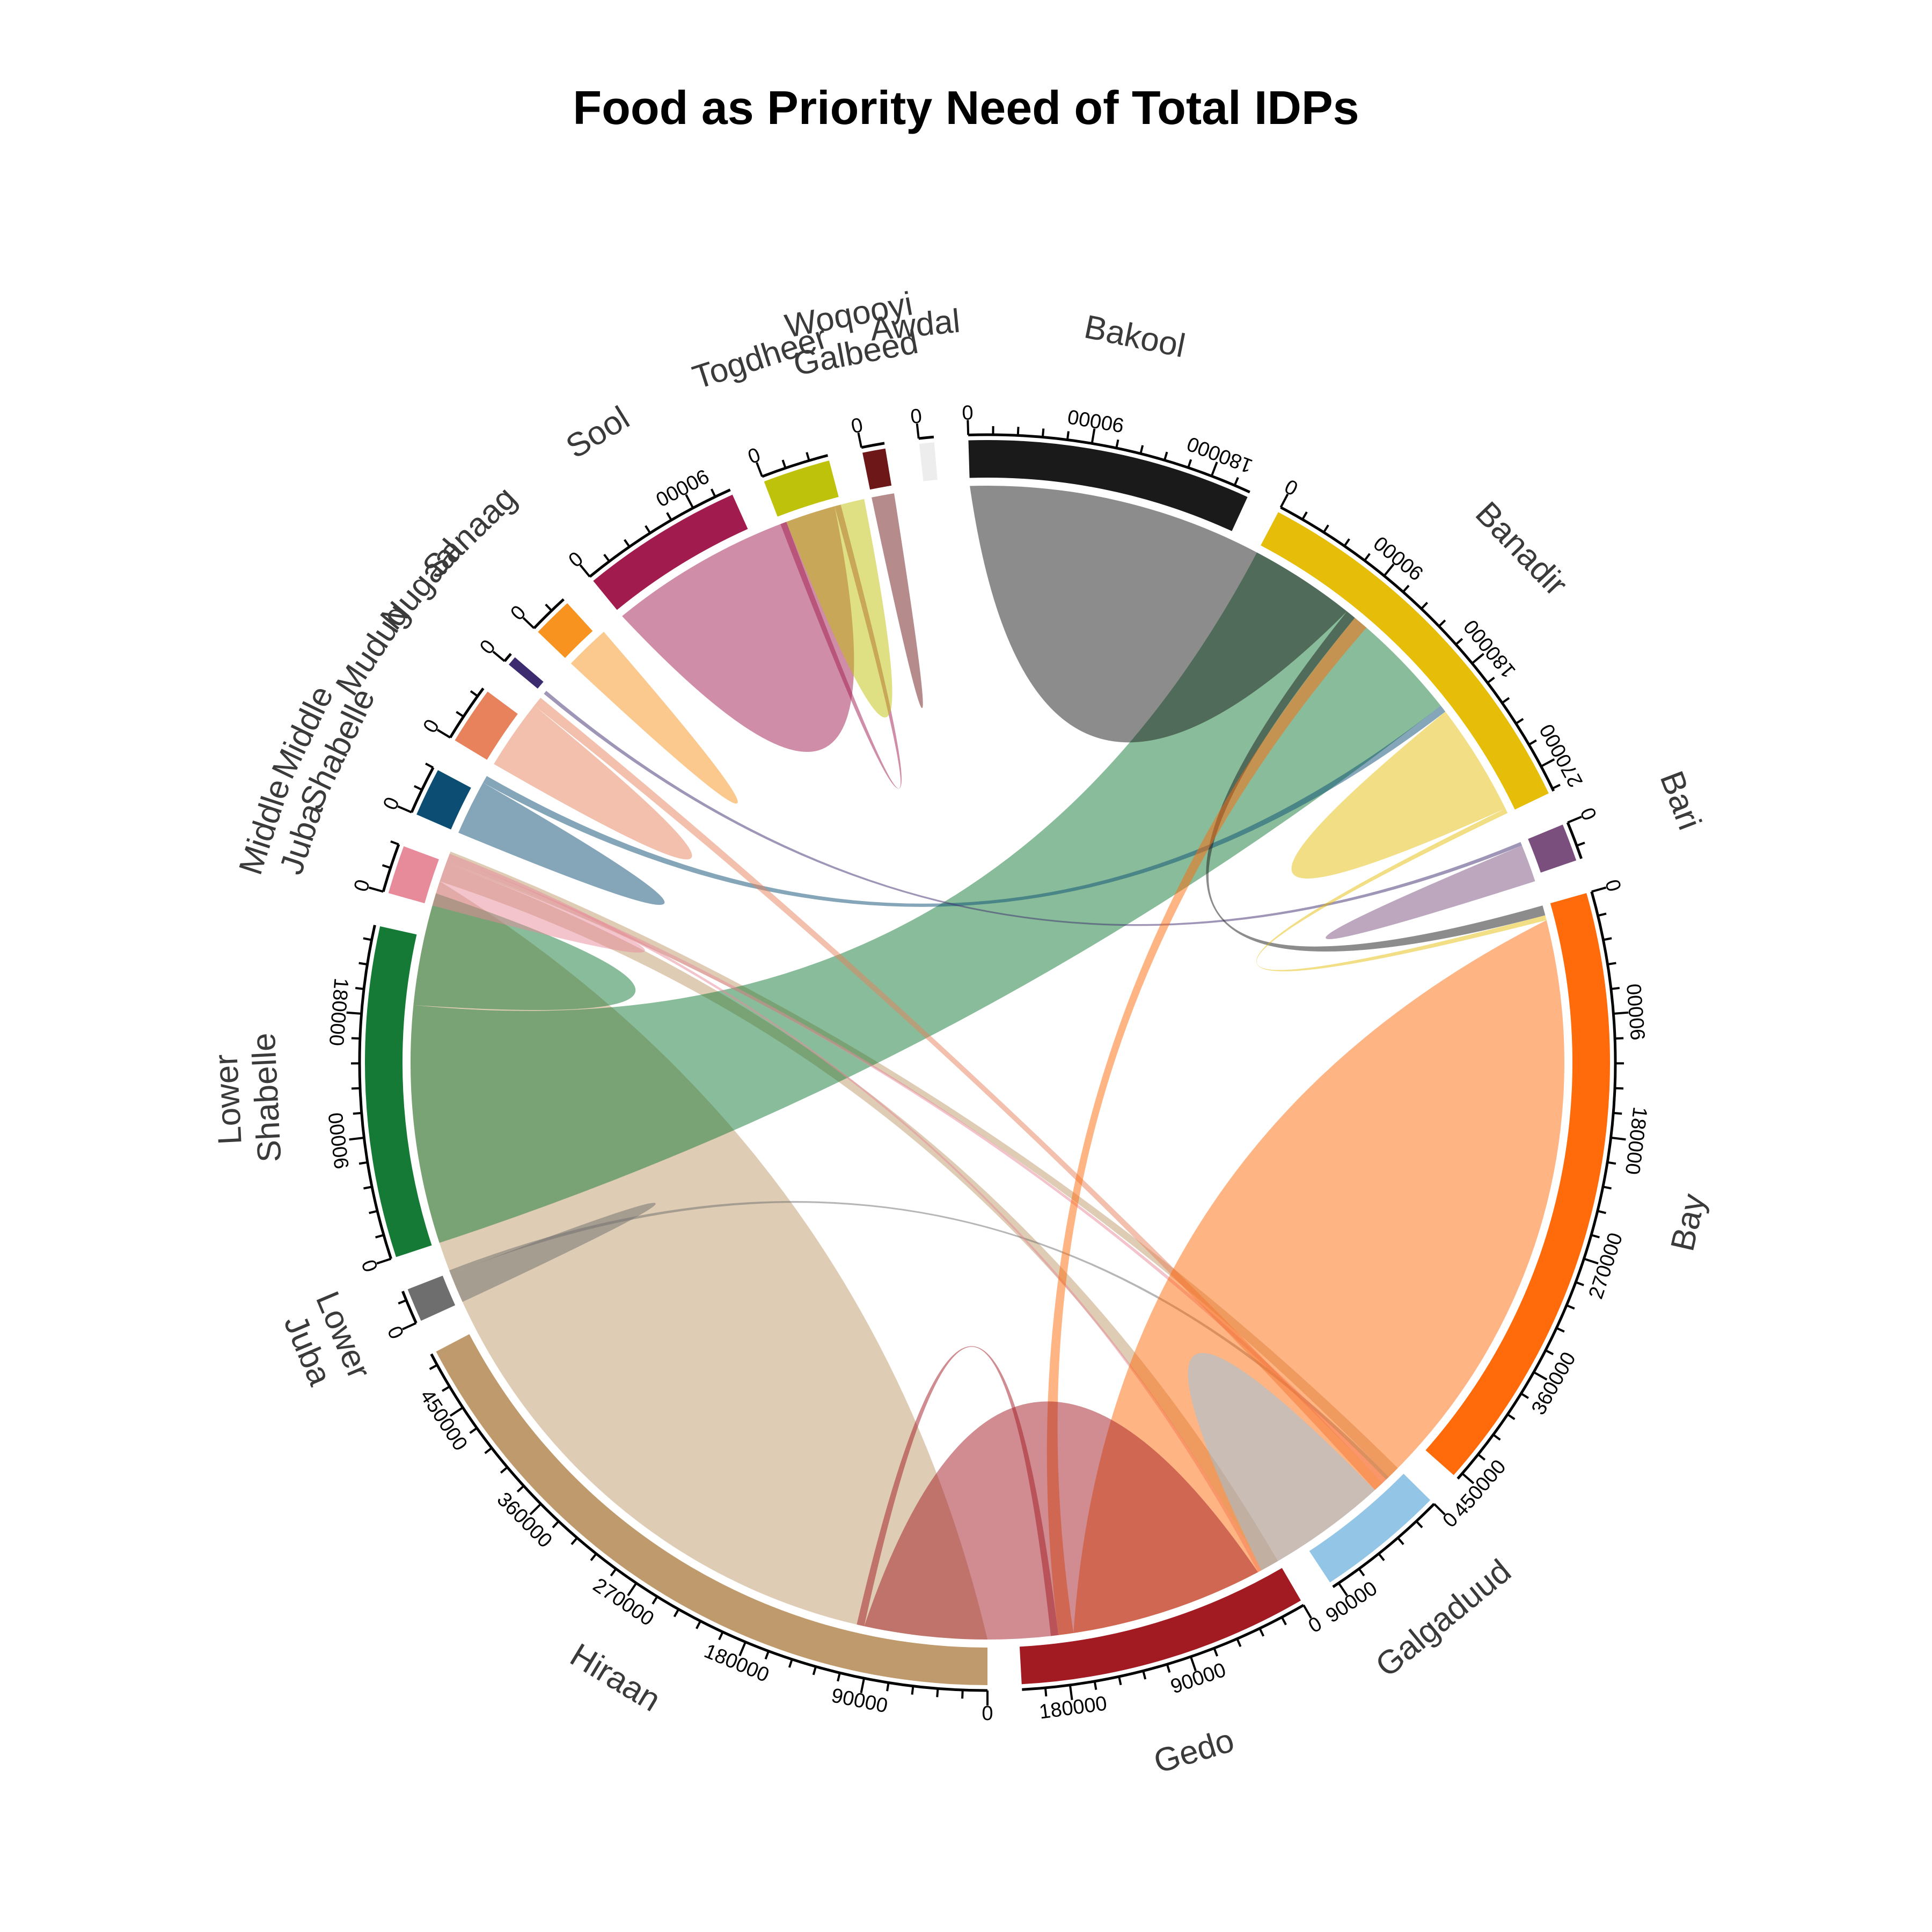 Image resolution: width=1932 pixels, height=1932 pixels. I want to click on sector-axis-nugaal, so click(507, 657).